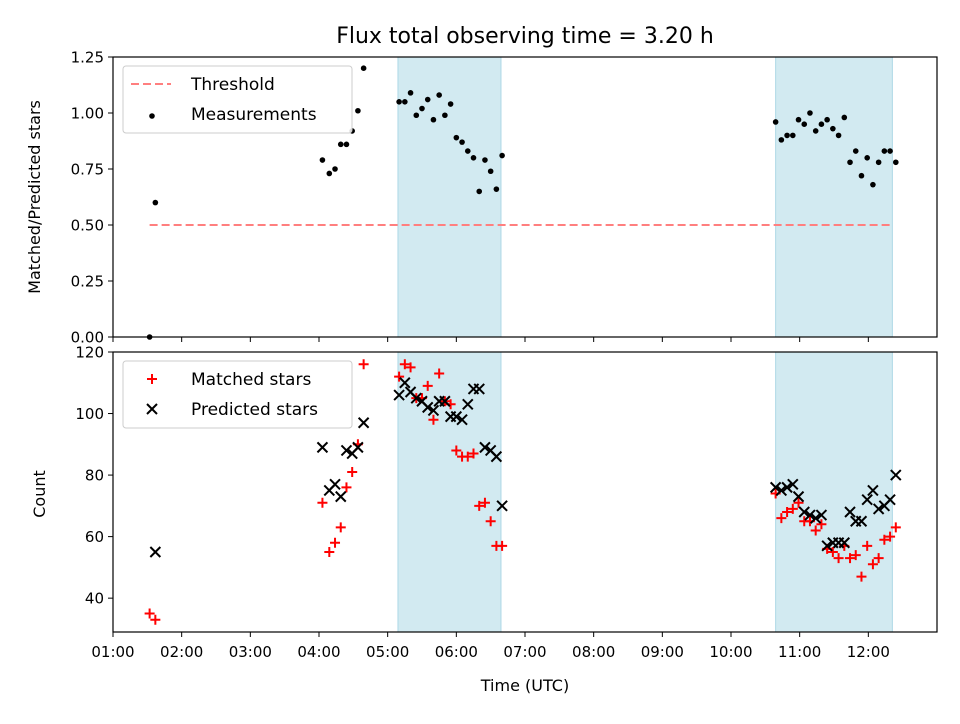 The height and width of the screenshot is (724, 960). What do you see at coordinates (868, 652) in the screenshot?
I see `x-tick-label: 12:00` at bounding box center [868, 652].